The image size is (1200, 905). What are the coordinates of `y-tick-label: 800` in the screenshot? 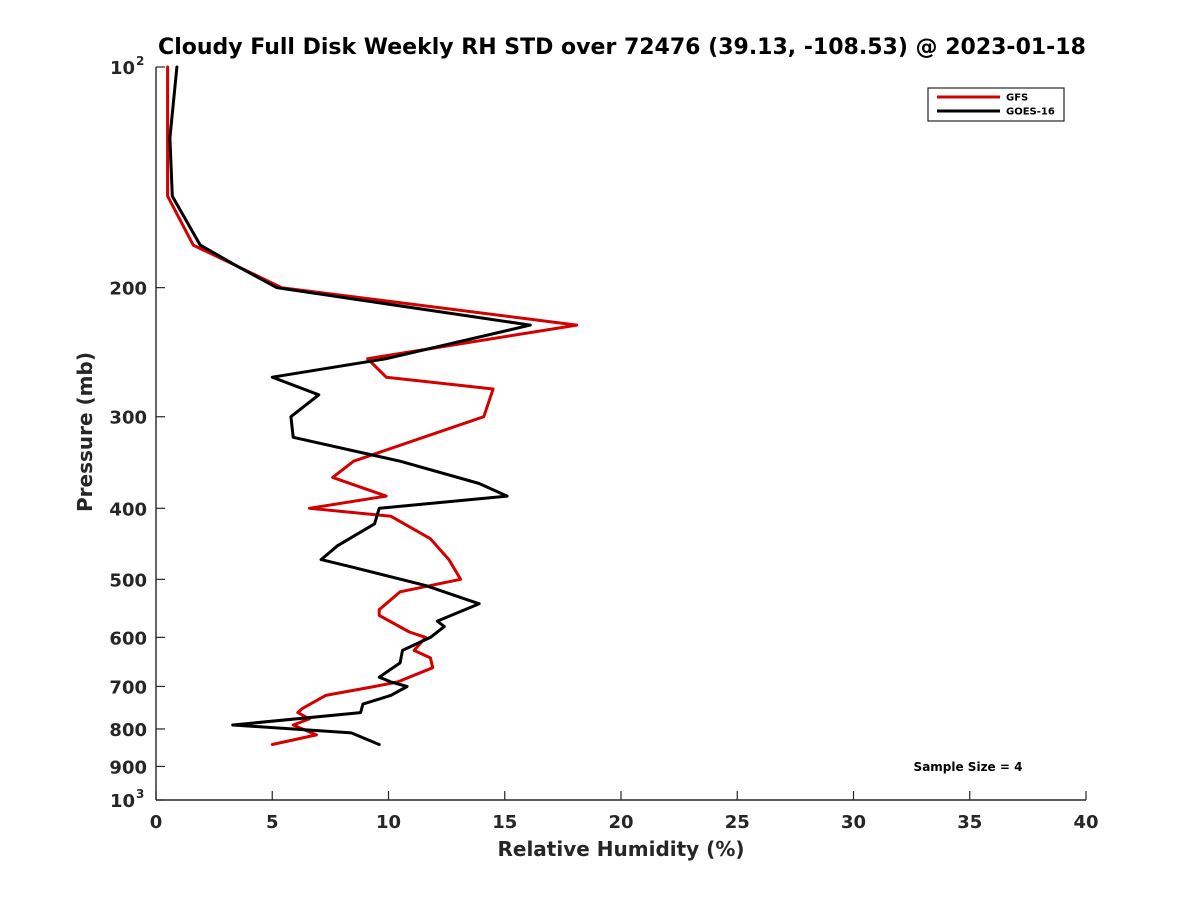 It's located at (128, 730).